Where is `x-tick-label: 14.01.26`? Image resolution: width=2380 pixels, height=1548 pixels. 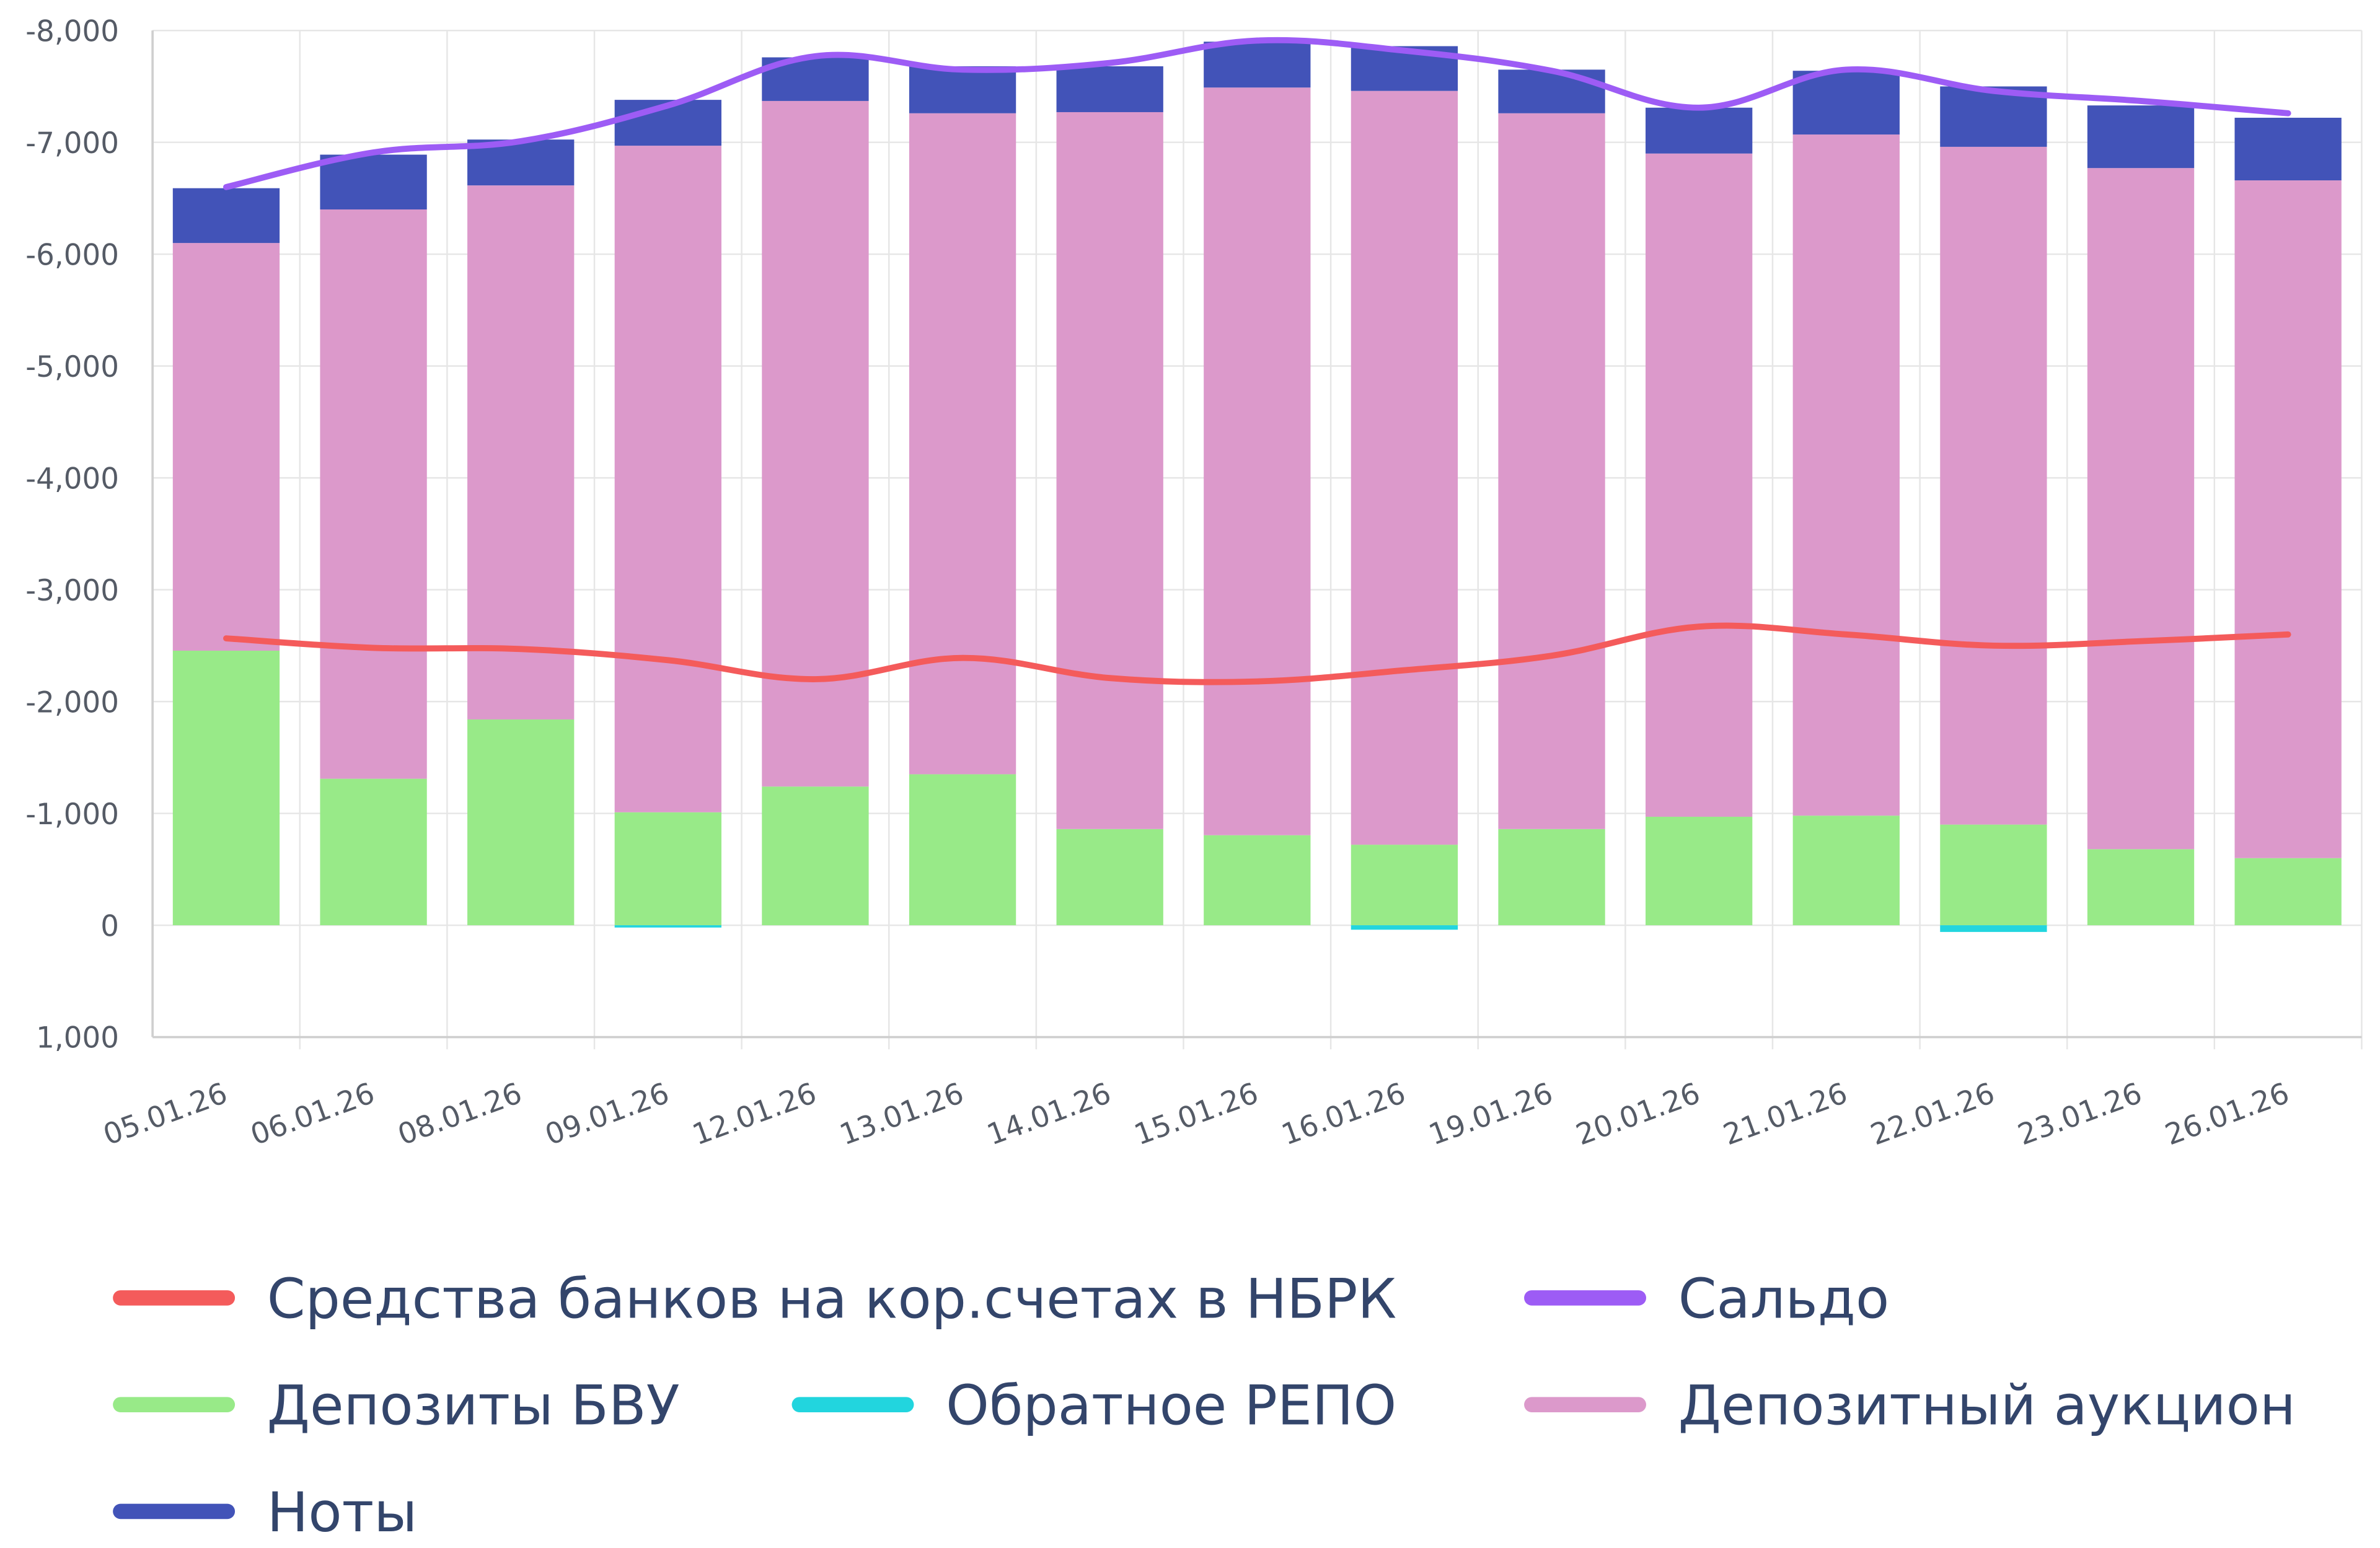
x-tick-label: 14.01.26 is located at coordinates (1049, 1114).